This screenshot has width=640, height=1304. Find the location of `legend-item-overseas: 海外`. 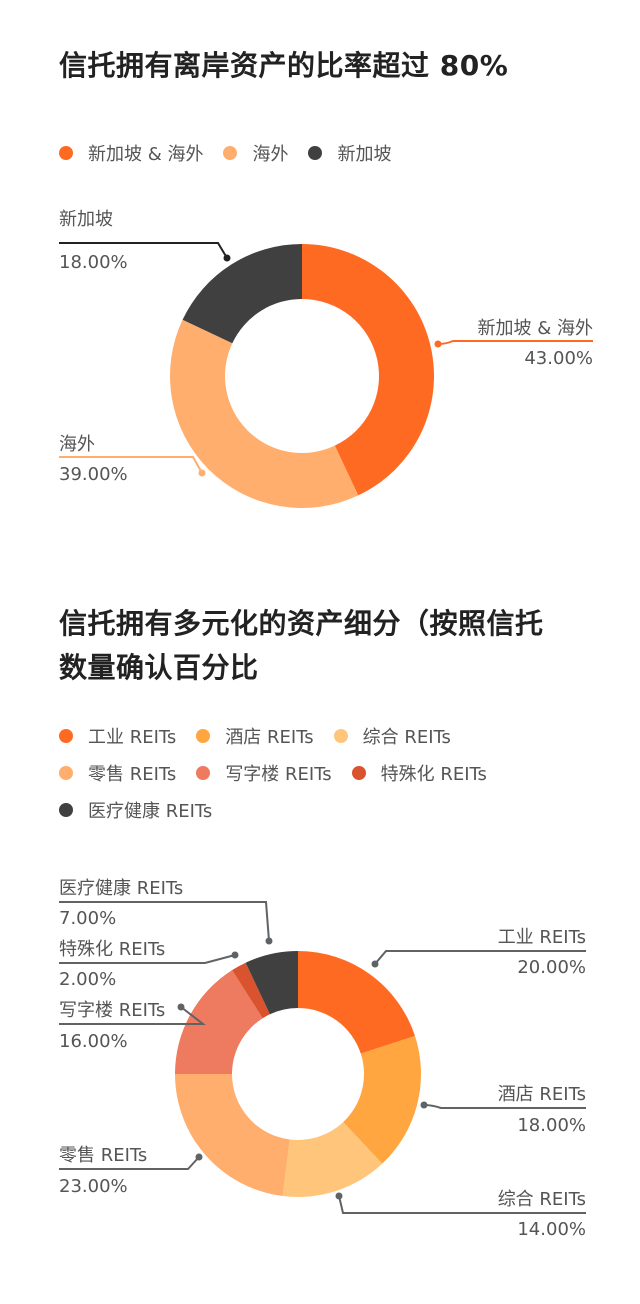

legend-item-overseas: 海外 is located at coordinates (255, 153).